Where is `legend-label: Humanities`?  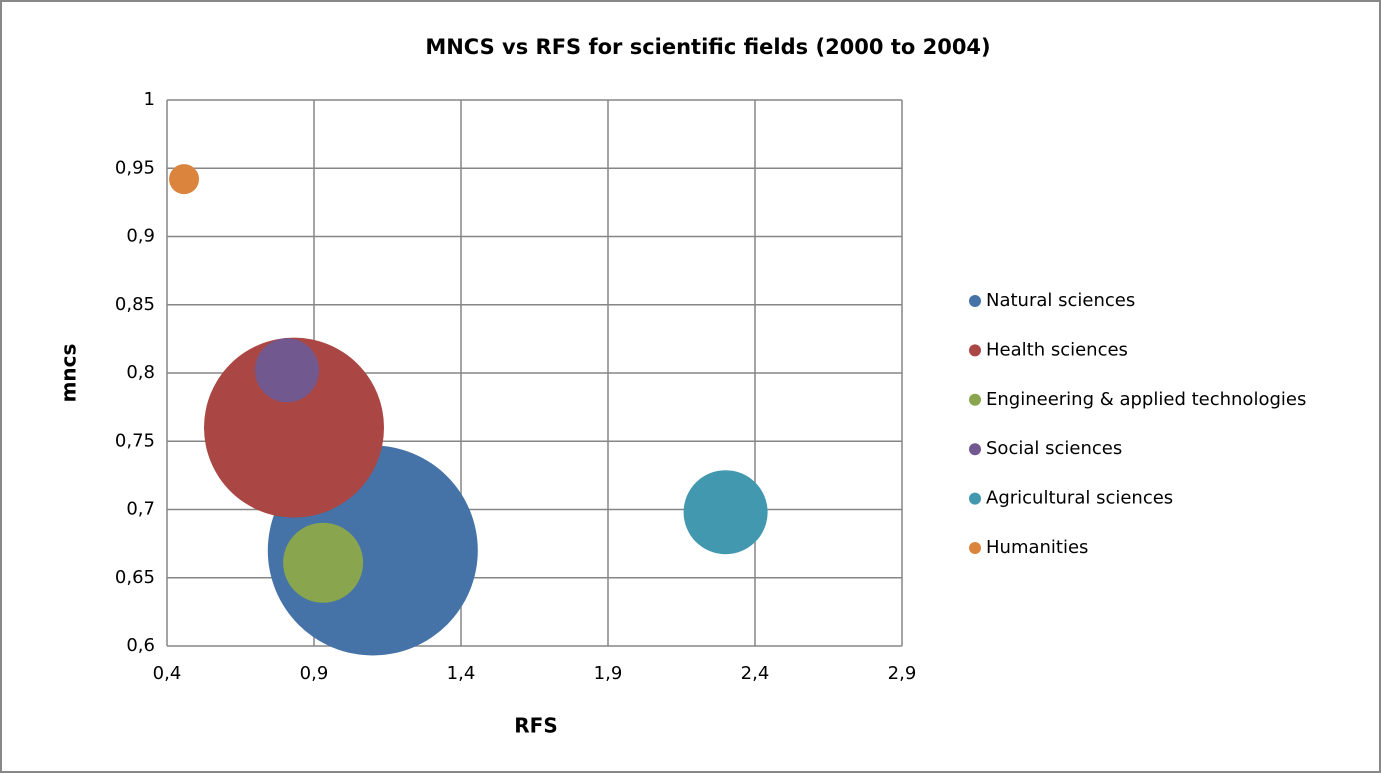
legend-label: Humanities is located at coordinates (1037, 547).